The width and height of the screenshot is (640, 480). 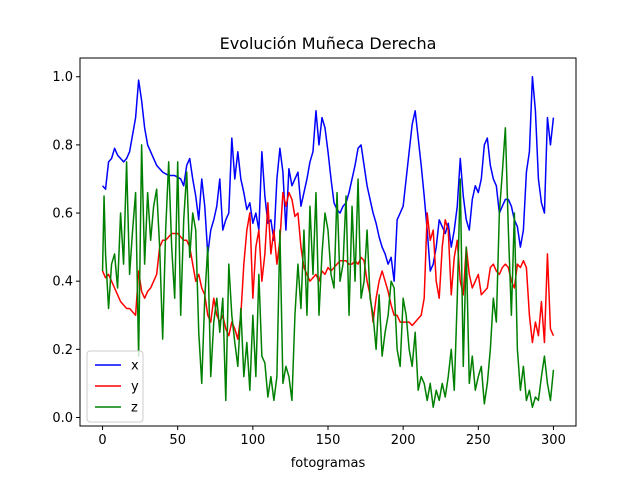 What do you see at coordinates (135, 366) in the screenshot?
I see `legend-label-x: x` at bounding box center [135, 366].